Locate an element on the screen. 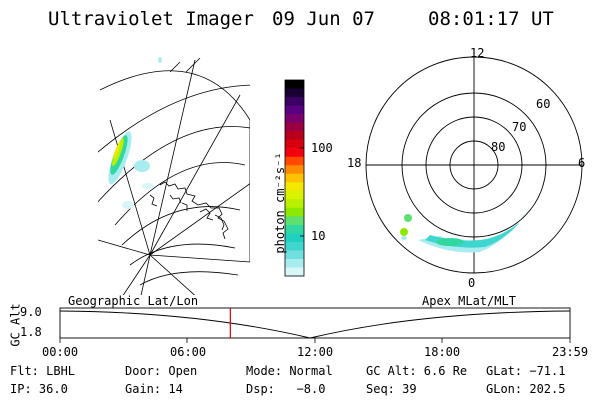 Image resolution: width=600 pixels, height=400 pixels. mode-info: Mode: Normal is located at coordinates (289, 371).